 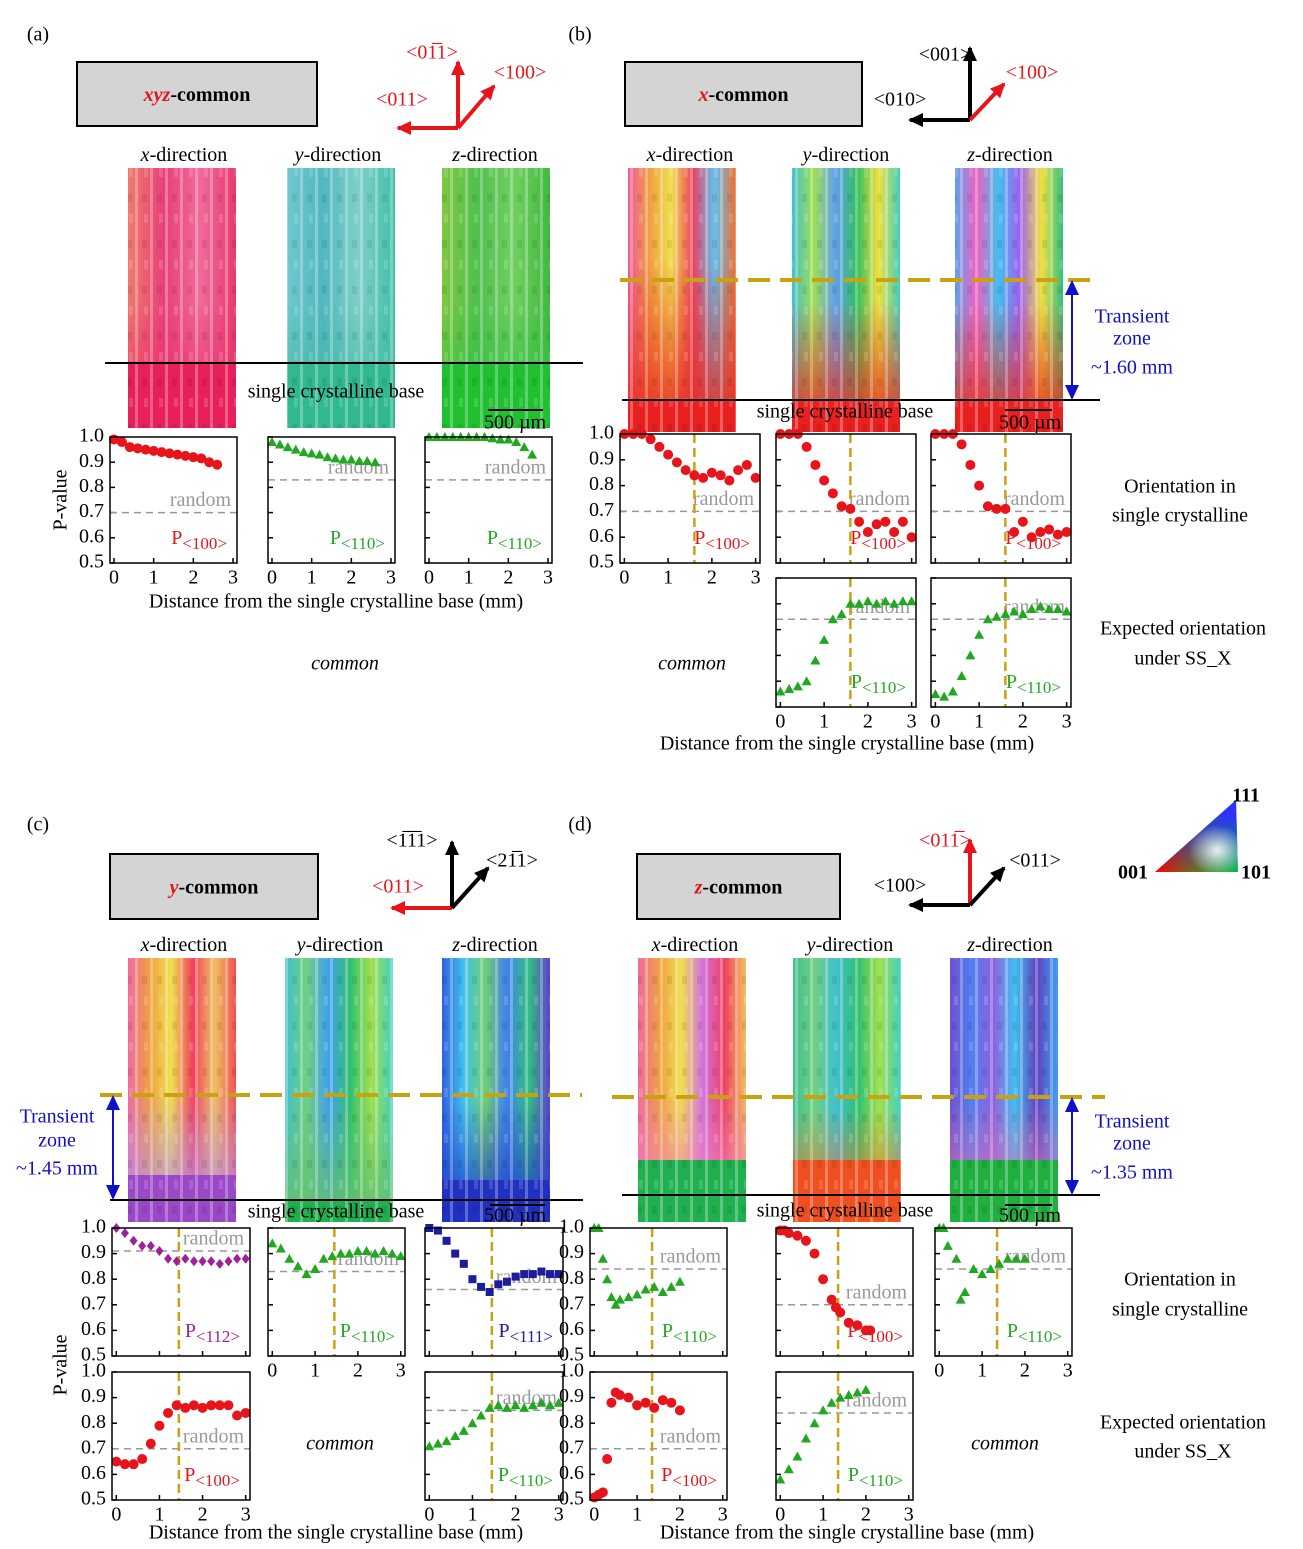 I want to click on crystal-axis-label: <1̅1̅1>, so click(x=411, y=841).